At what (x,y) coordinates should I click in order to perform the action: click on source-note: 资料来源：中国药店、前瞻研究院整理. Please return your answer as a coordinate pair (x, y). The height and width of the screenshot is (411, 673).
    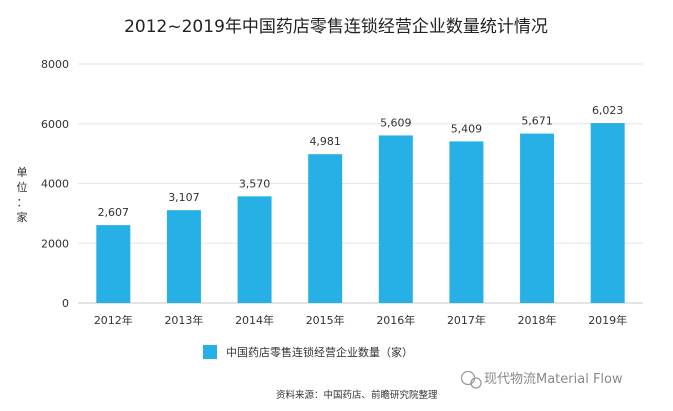
    Looking at the image, I should click on (357, 395).